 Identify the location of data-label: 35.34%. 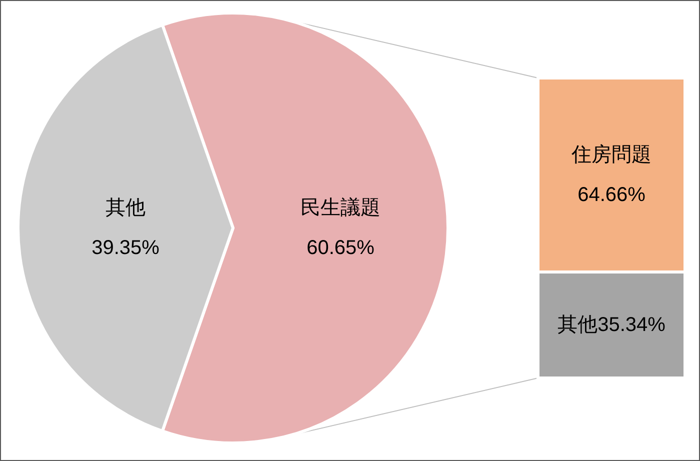
(632, 325).